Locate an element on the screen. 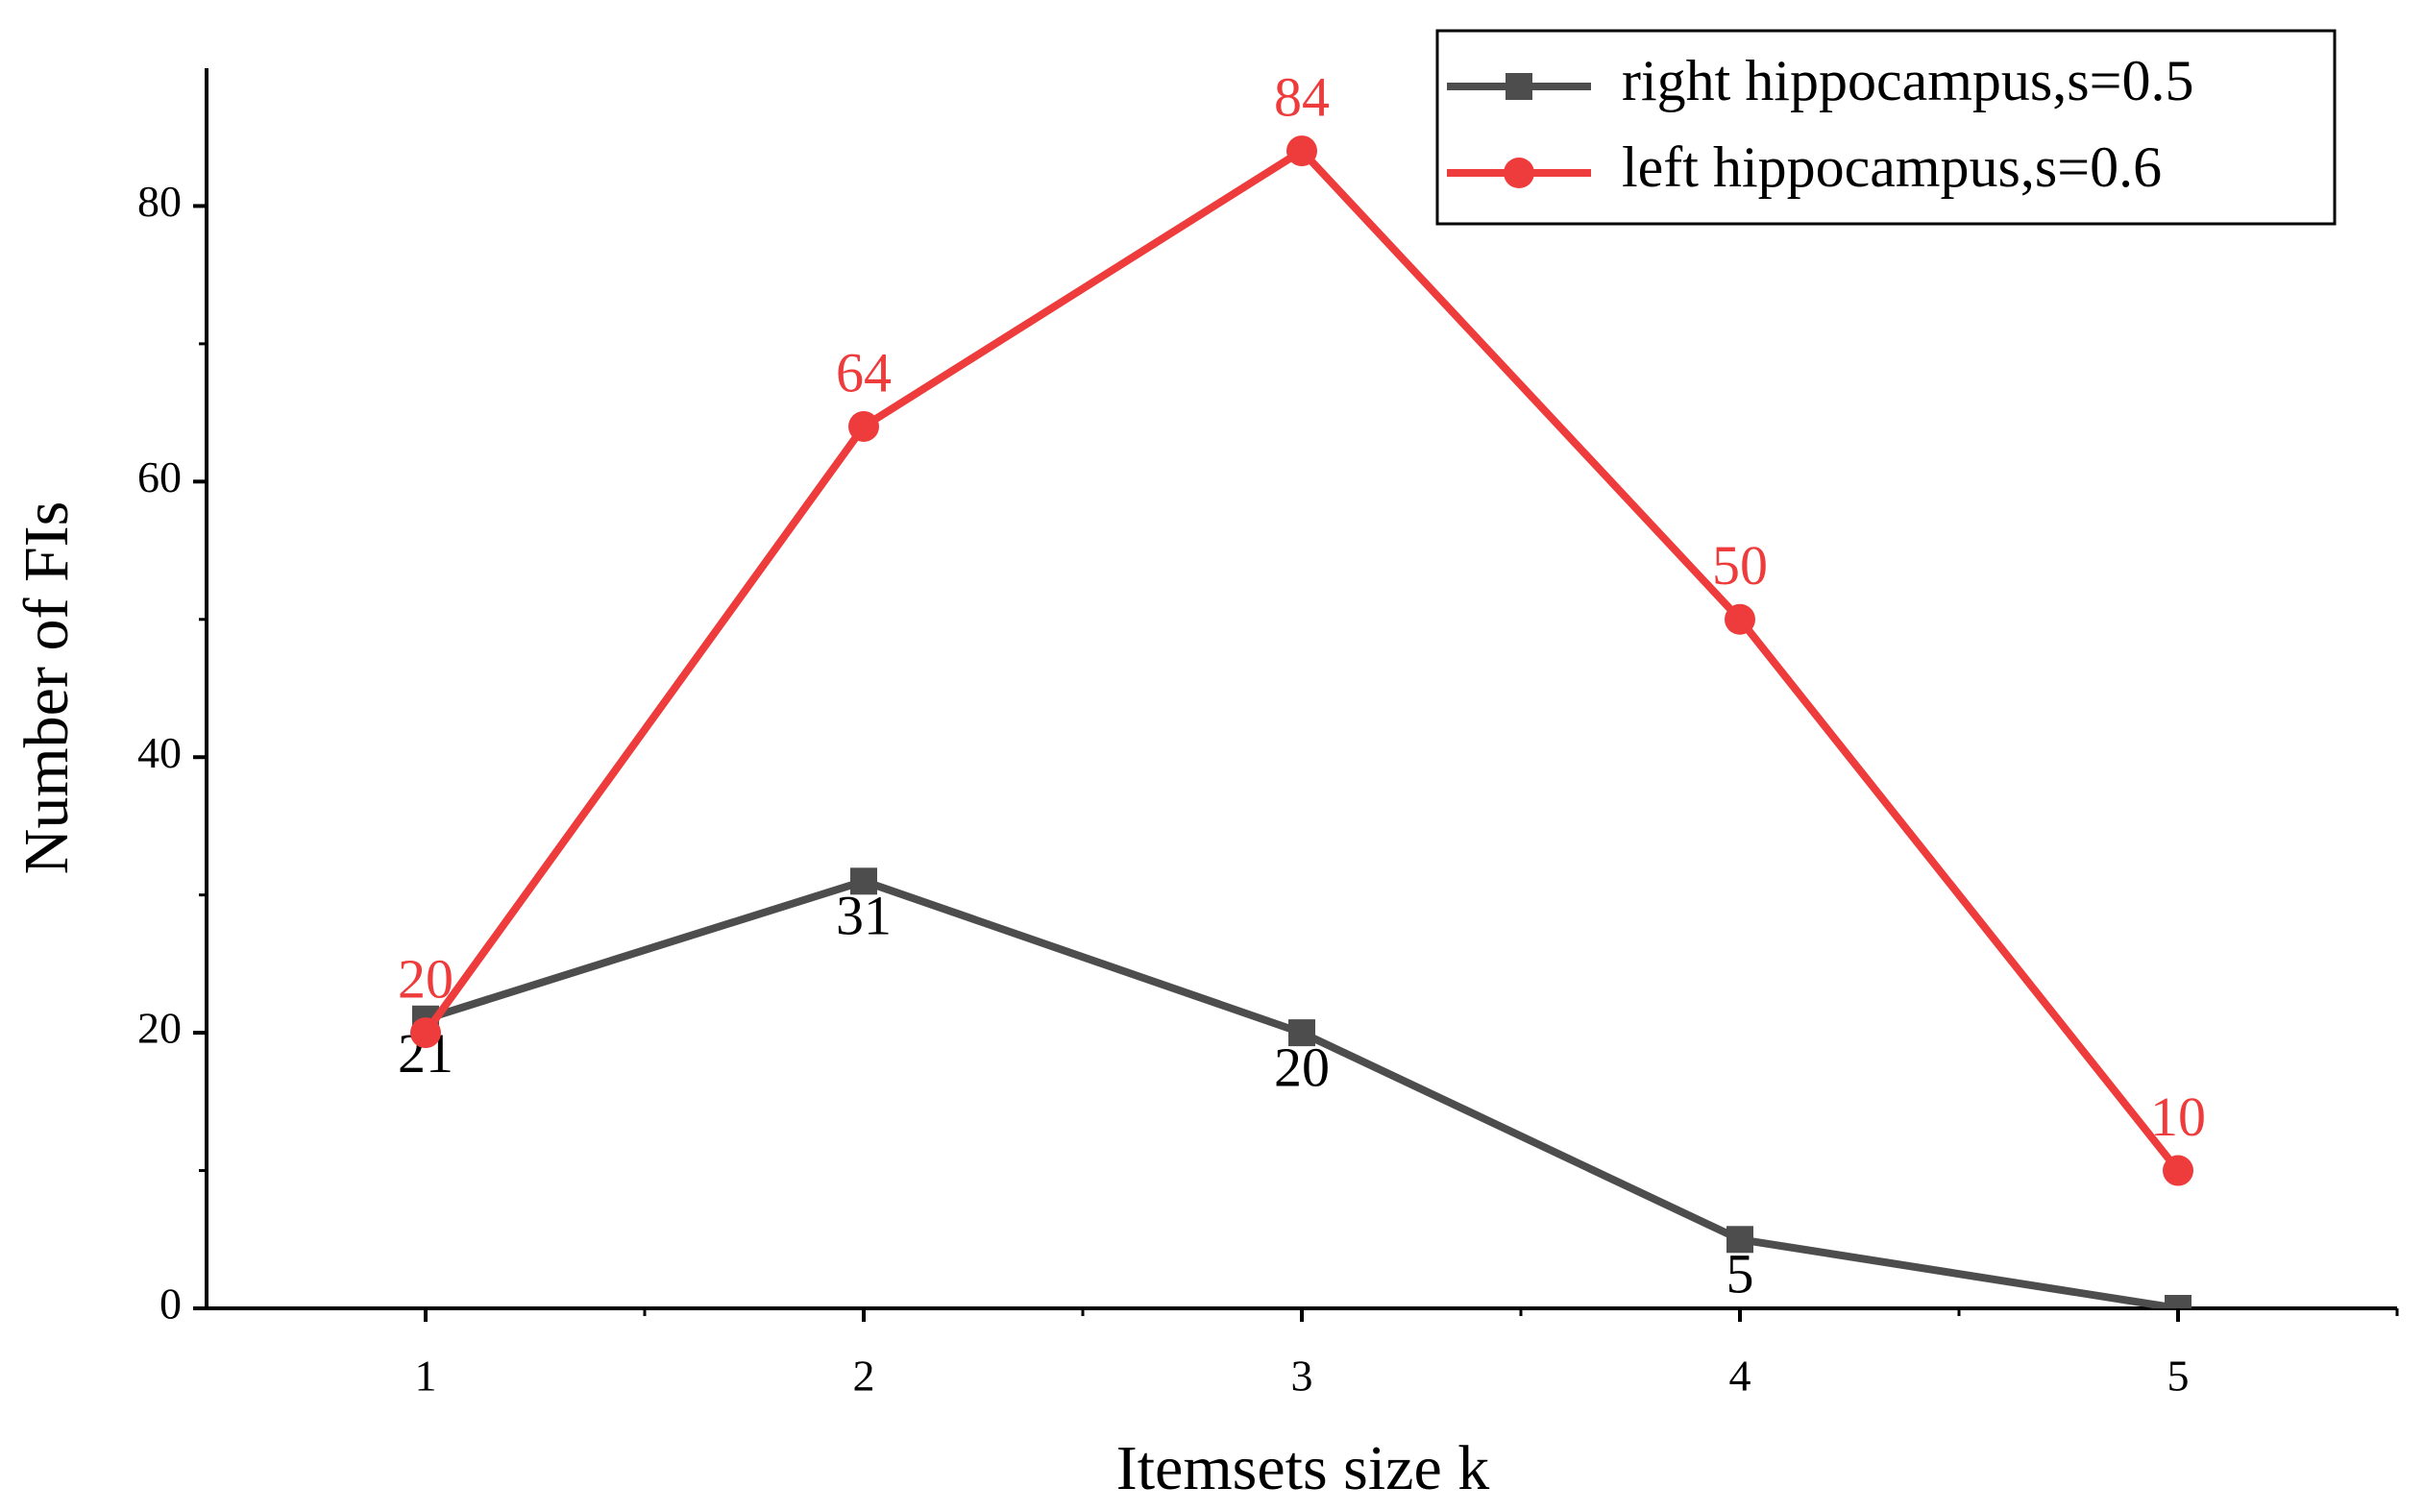 The height and width of the screenshot is (1512, 2424). x-tick-label: 2 is located at coordinates (864, 1376).